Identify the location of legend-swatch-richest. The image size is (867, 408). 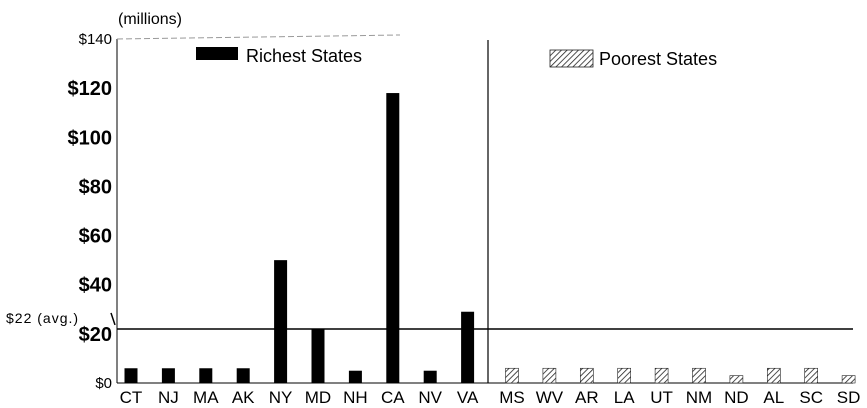
(217, 53).